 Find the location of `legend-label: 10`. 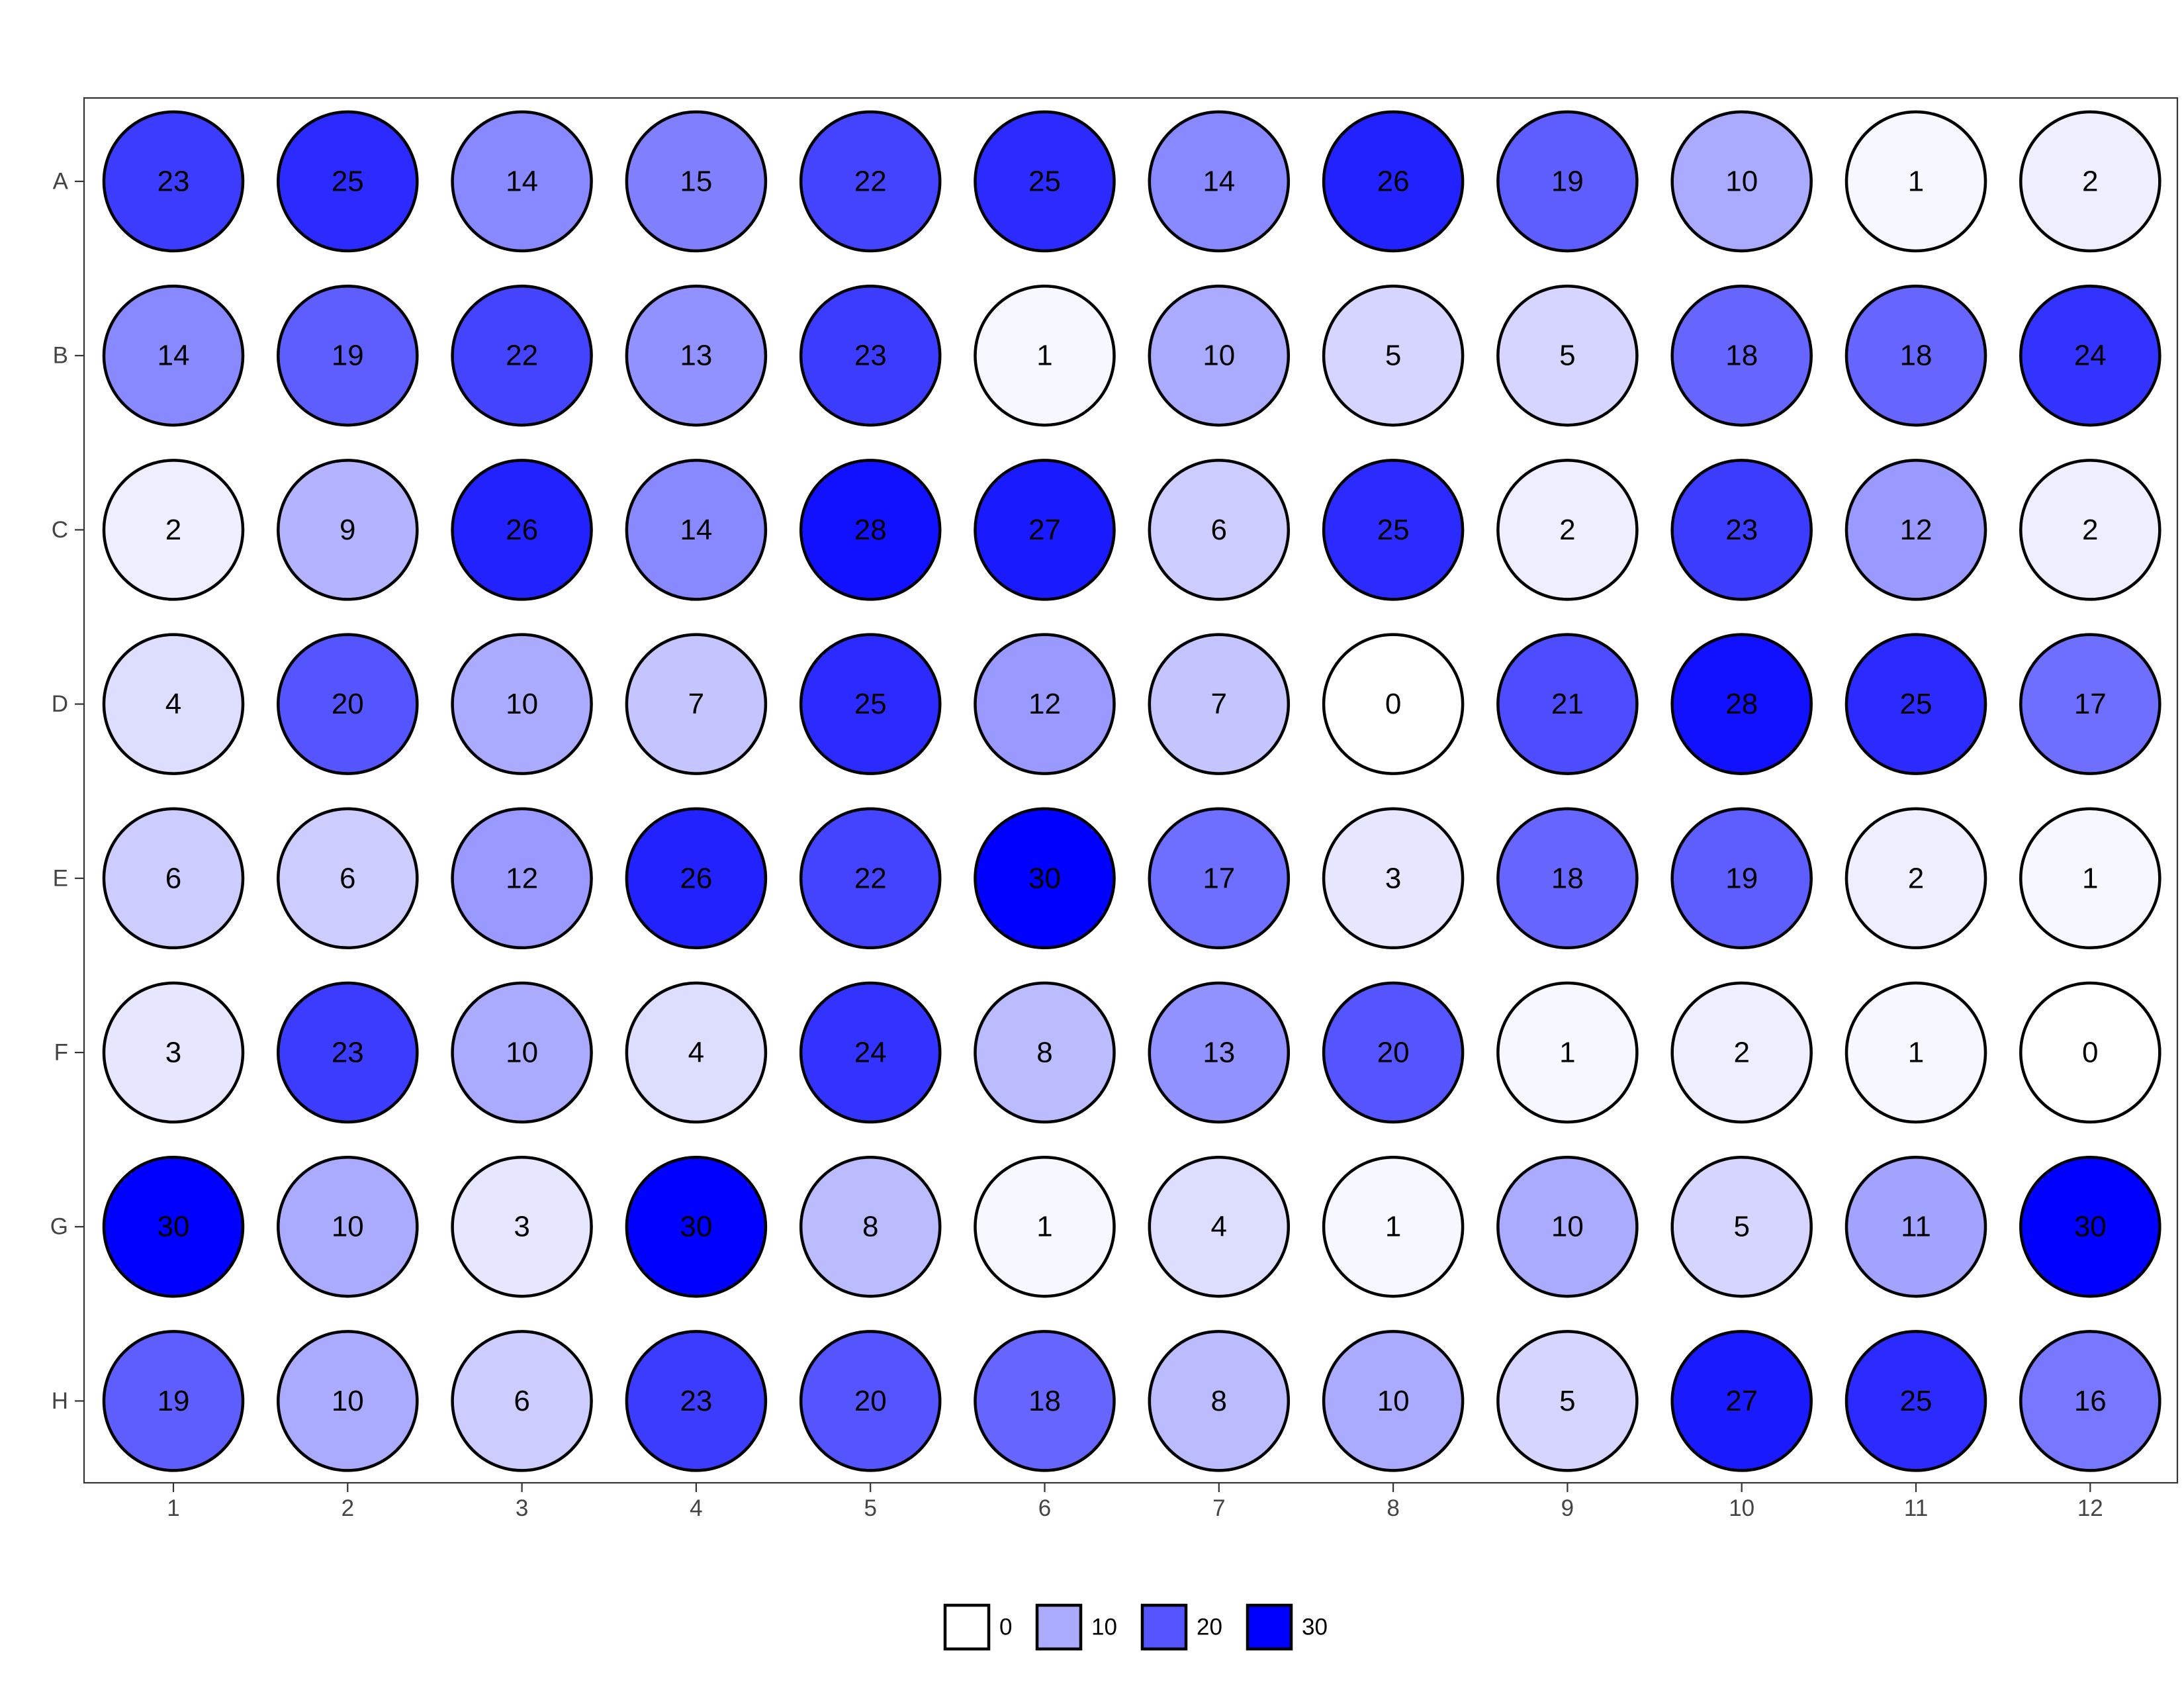

legend-label: 10 is located at coordinates (1104, 1627).